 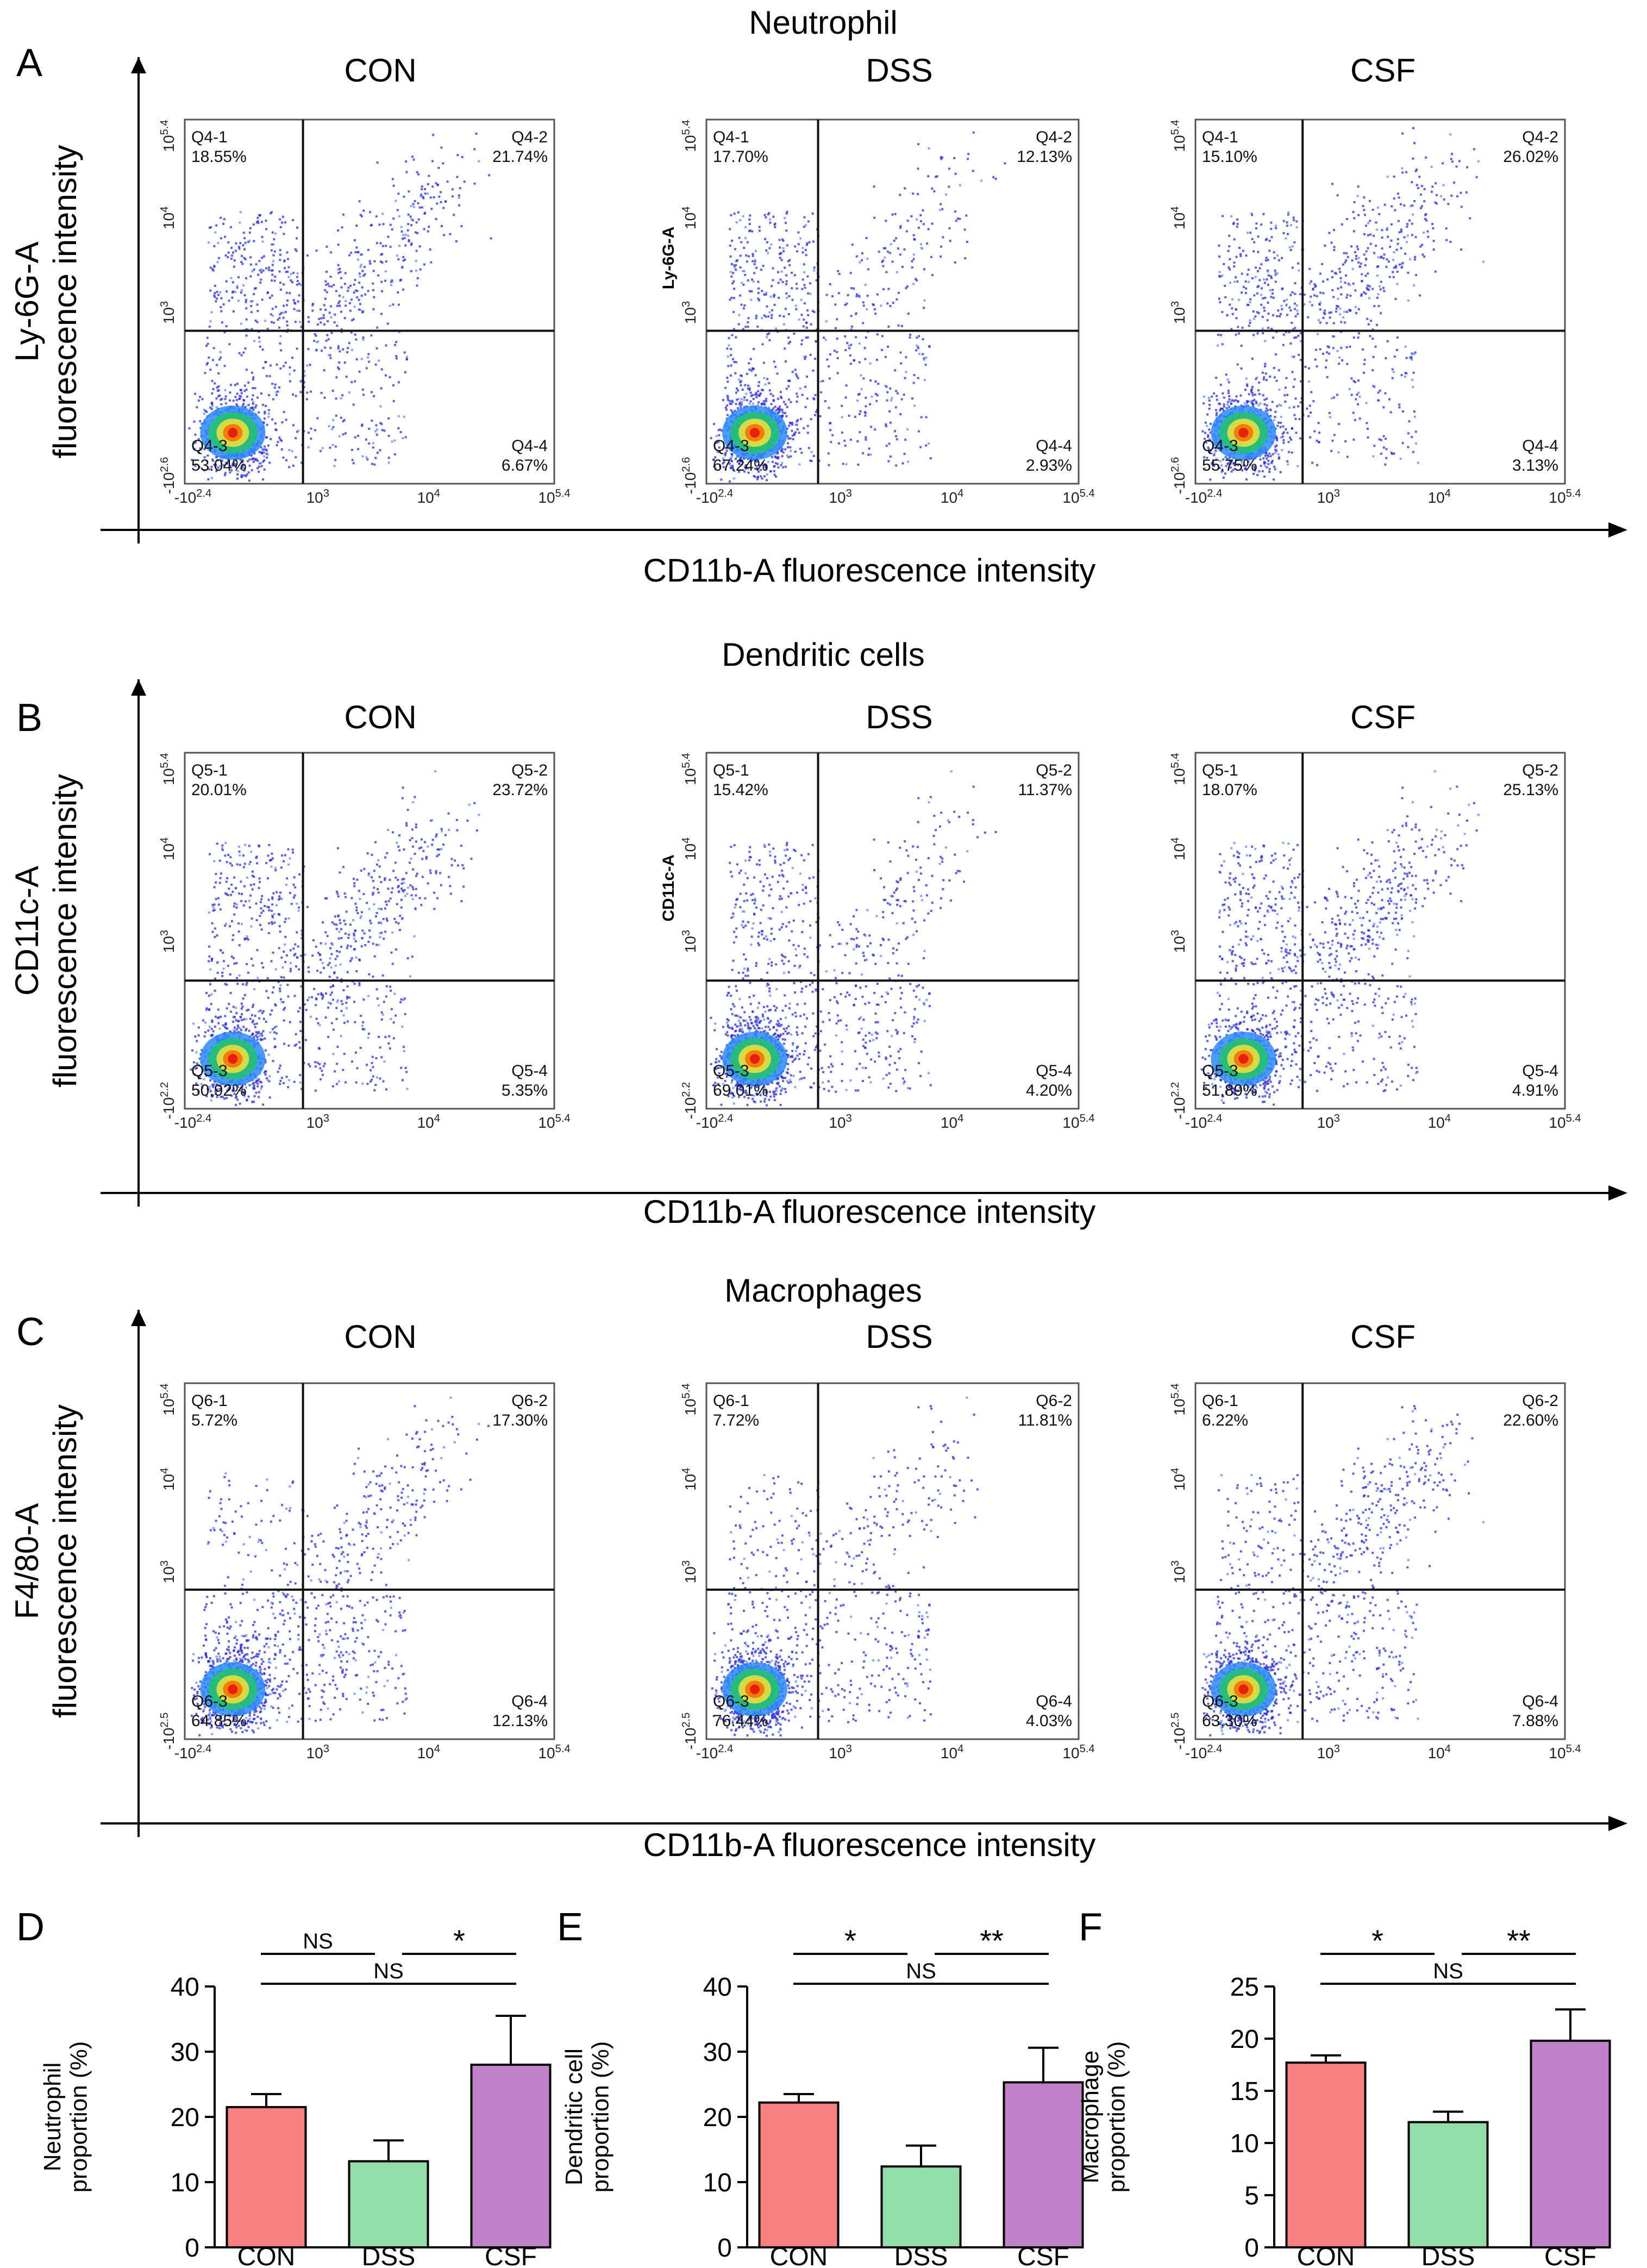 I want to click on x-tick-mid2: 104, so click(x=1439, y=497).